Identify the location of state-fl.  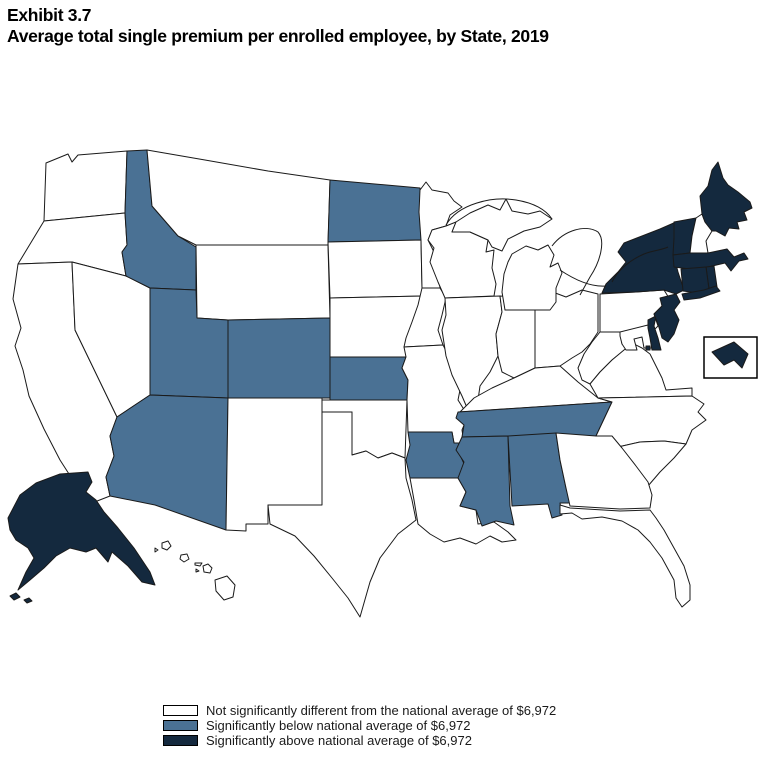
(625, 556).